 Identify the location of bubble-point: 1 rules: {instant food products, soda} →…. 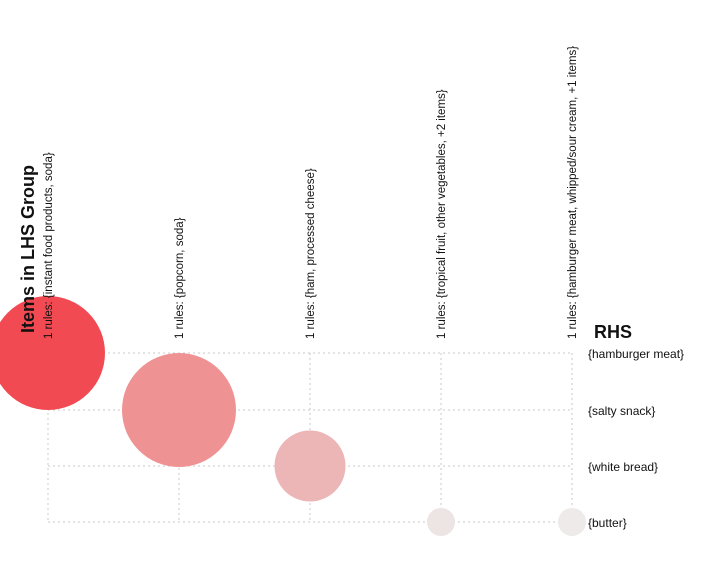
(52, 353).